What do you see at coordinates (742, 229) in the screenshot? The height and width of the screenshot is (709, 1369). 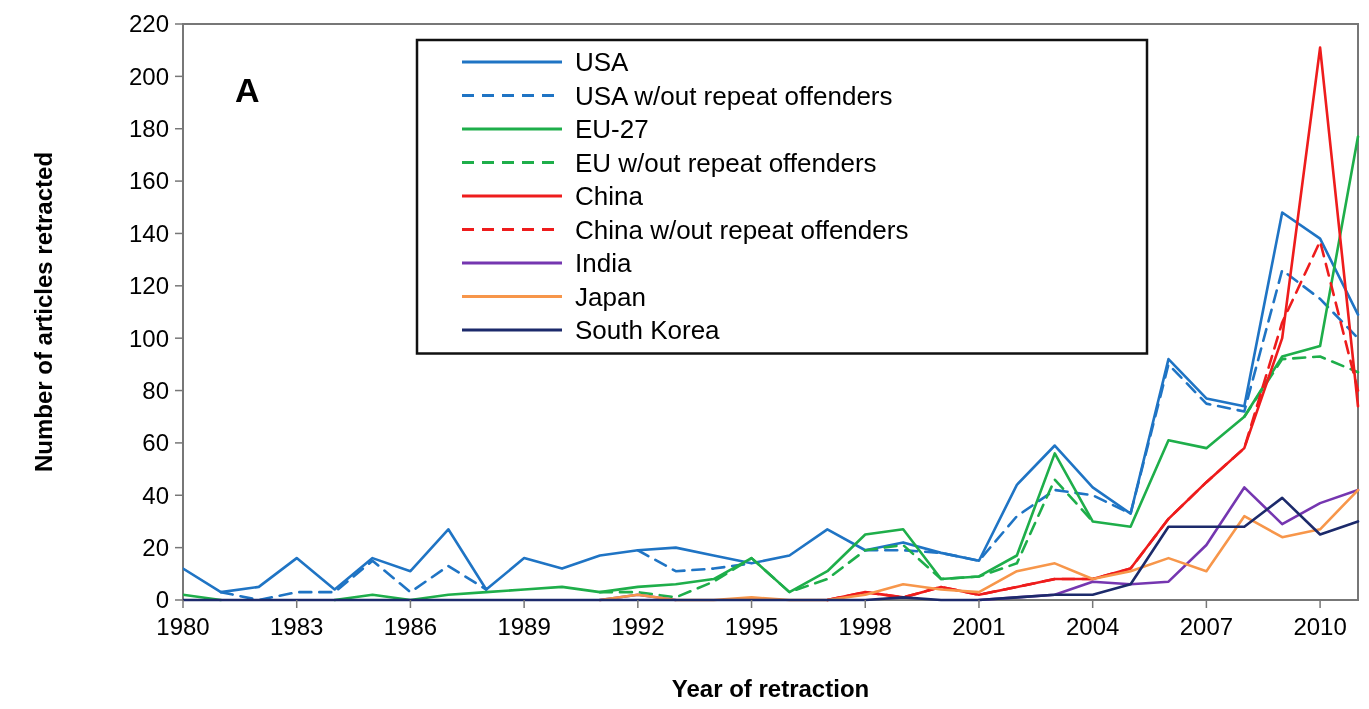 I see `legend-label: China w/out repeat offenders` at bounding box center [742, 229].